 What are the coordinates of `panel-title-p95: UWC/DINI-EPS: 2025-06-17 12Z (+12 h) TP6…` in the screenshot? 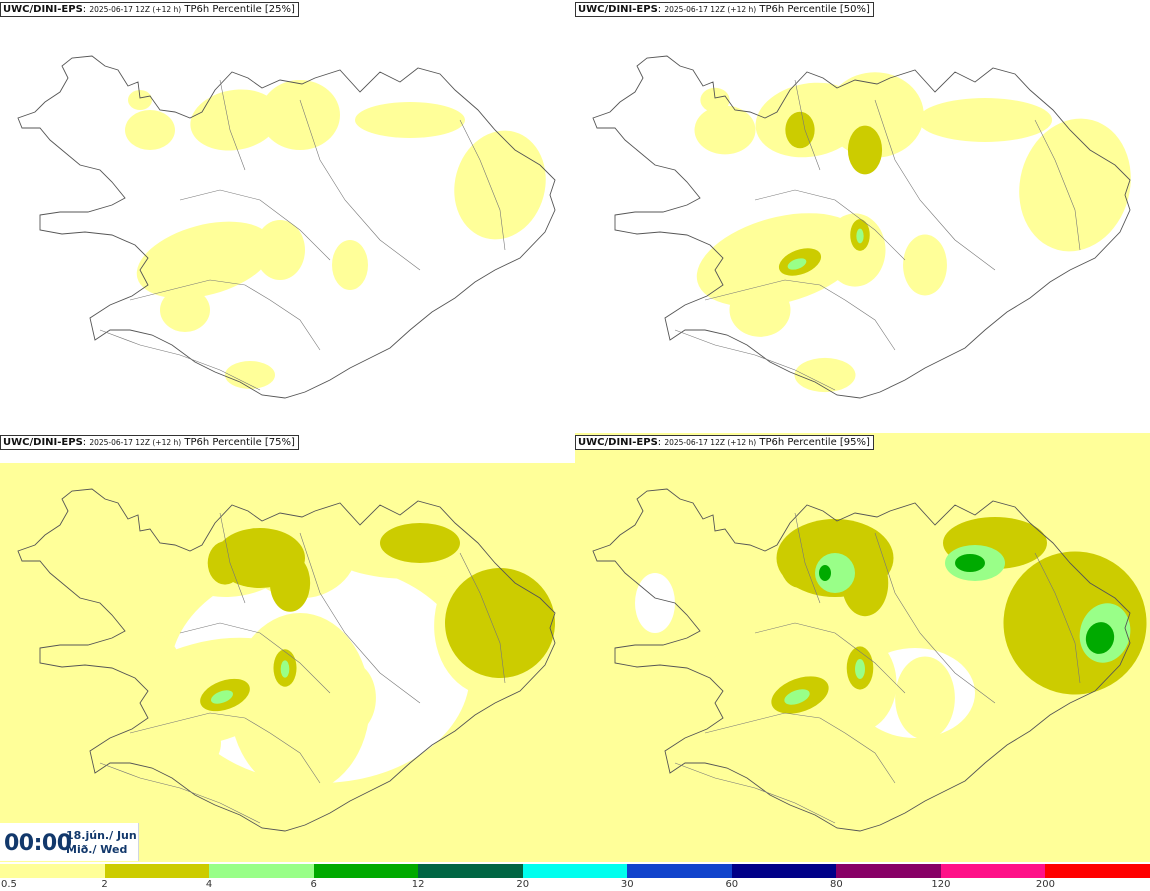 It's located at (724, 442).